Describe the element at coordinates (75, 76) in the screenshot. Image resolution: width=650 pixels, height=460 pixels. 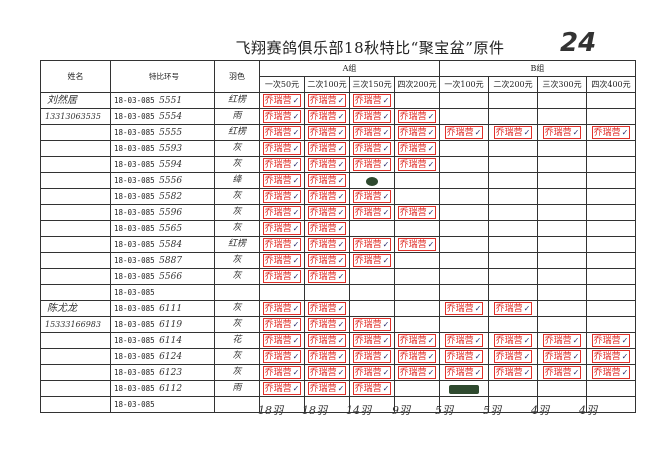
I see `header-name: 姓名` at that location.